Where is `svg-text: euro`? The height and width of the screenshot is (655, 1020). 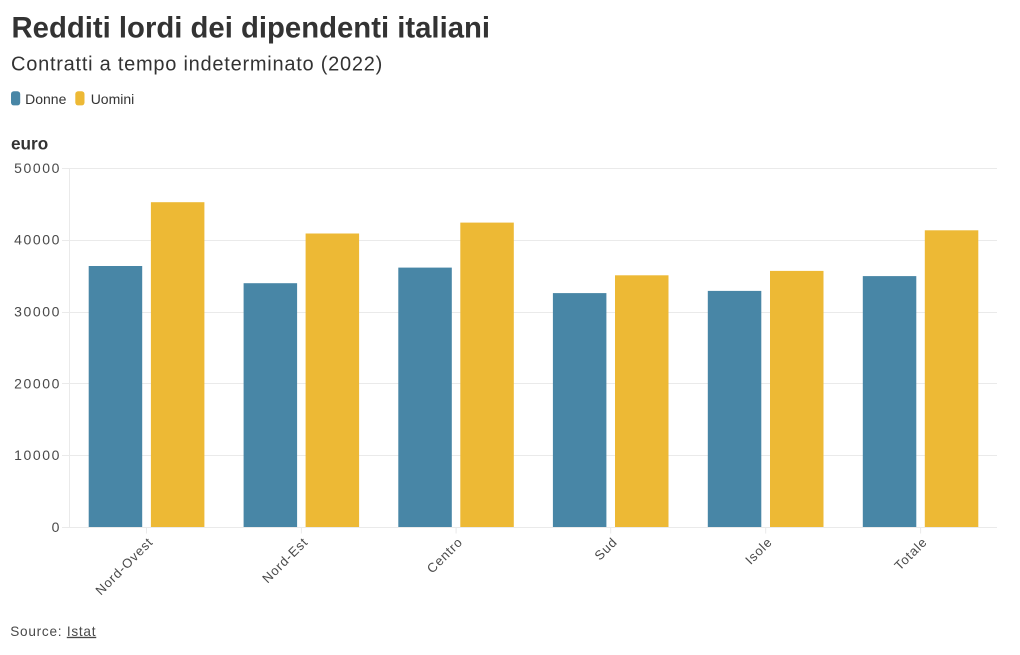
svg-text: euro is located at coordinates (29, 144).